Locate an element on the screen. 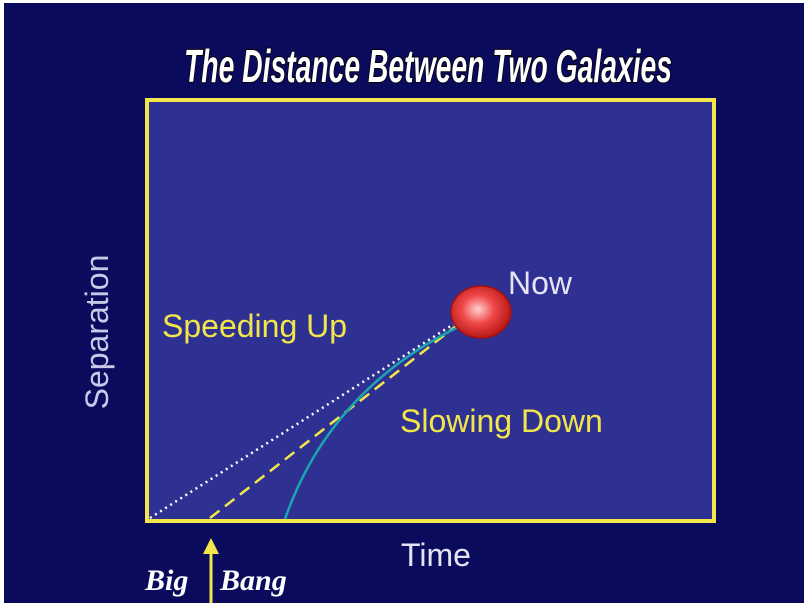 The height and width of the screenshot is (606, 808). constant-line is located at coordinates (305, 419).